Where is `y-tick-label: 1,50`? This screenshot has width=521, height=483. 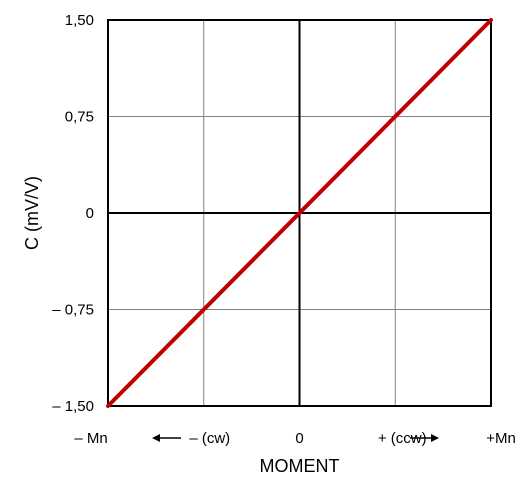
y-tick-label: 1,50 is located at coordinates (79, 20).